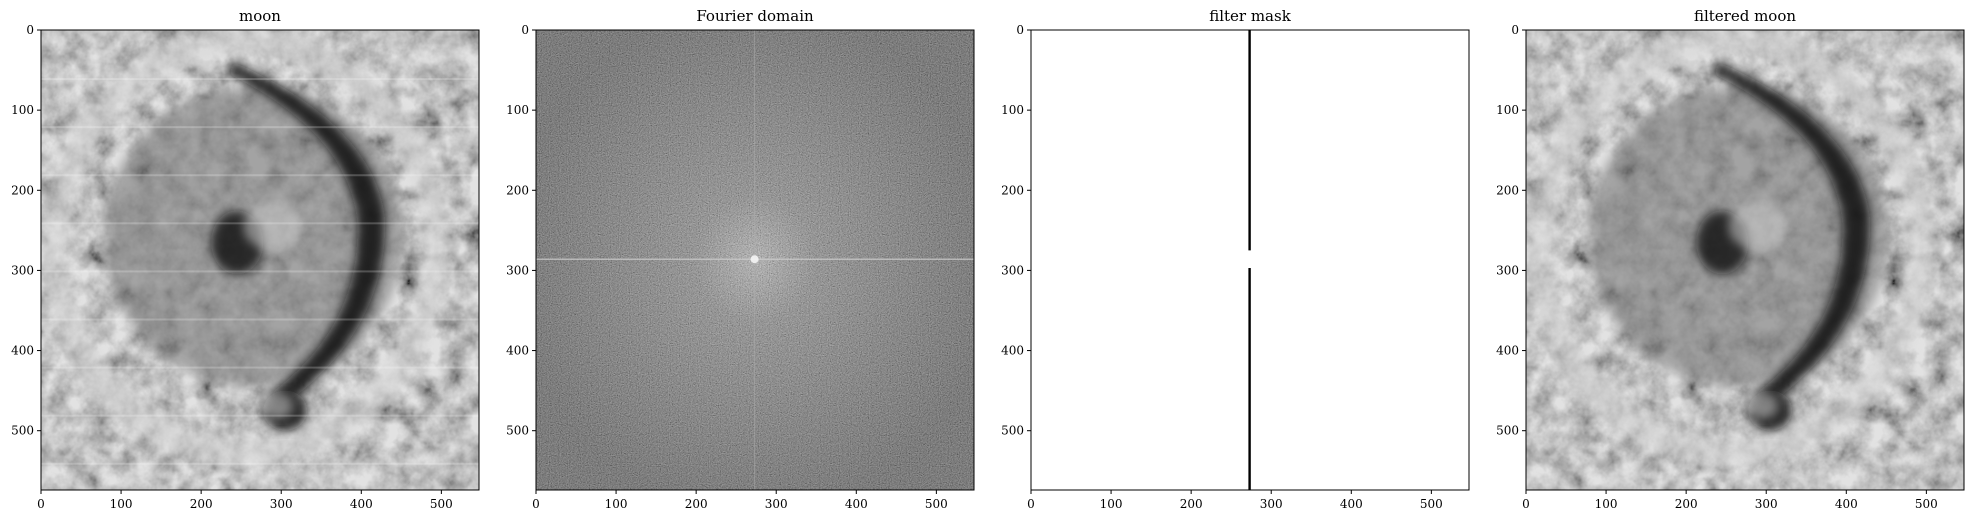 The image size is (1979, 522). Describe the element at coordinates (755, 16) in the screenshot. I see `panel-title-fourier: Fourier domain` at that location.